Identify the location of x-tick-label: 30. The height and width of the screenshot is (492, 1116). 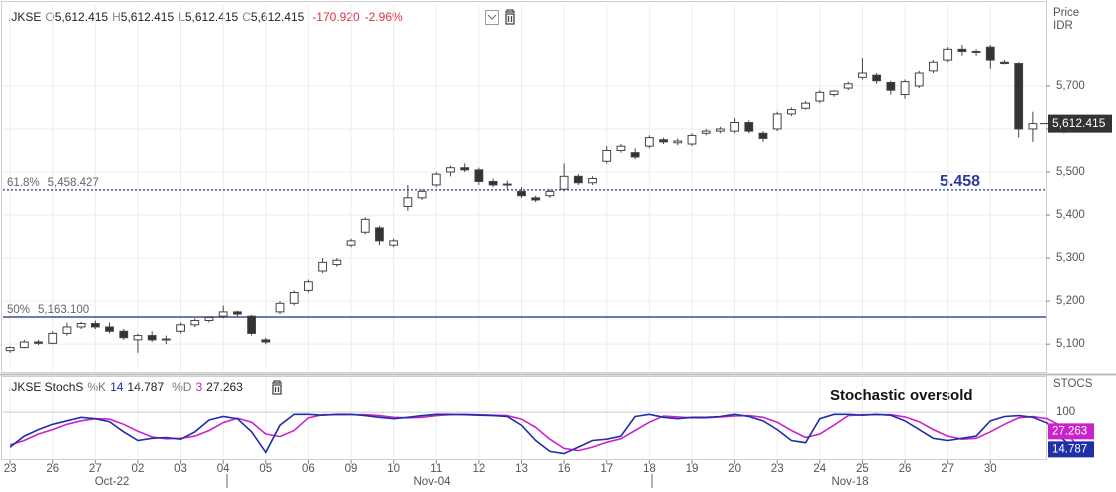
(990, 469).